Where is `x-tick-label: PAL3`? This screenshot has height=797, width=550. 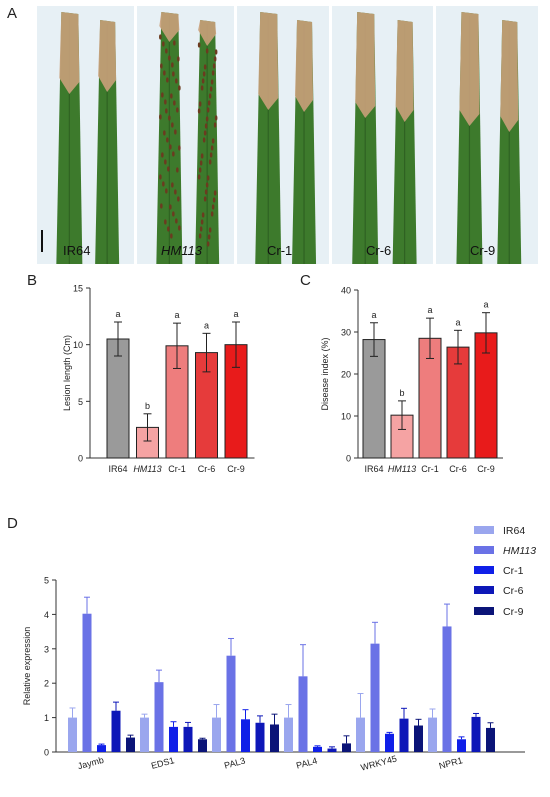 x-tick-label: PAL3 is located at coordinates (234, 763).